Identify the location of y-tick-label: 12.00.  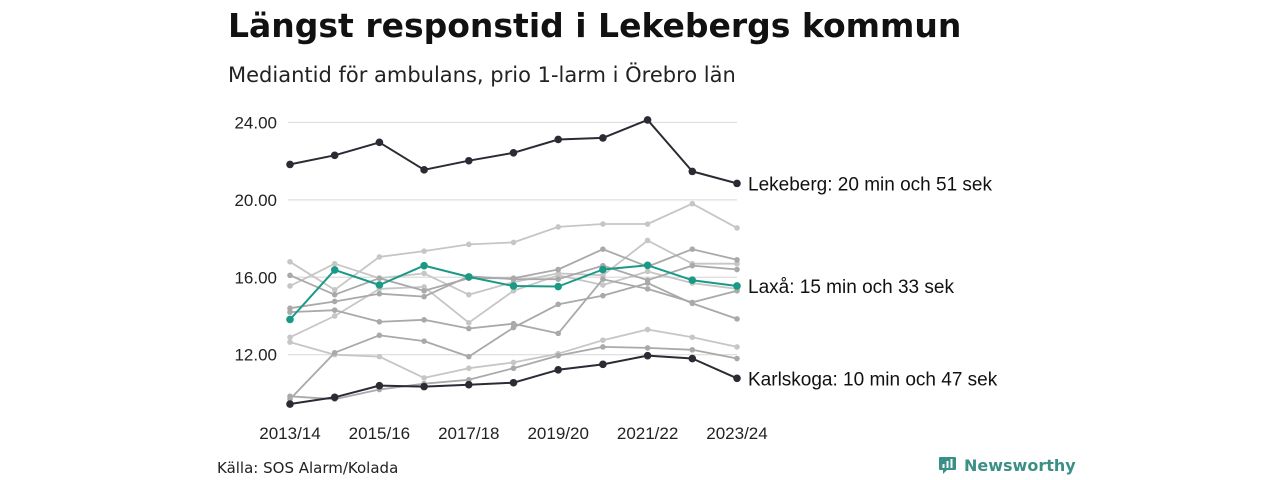
(255, 355).